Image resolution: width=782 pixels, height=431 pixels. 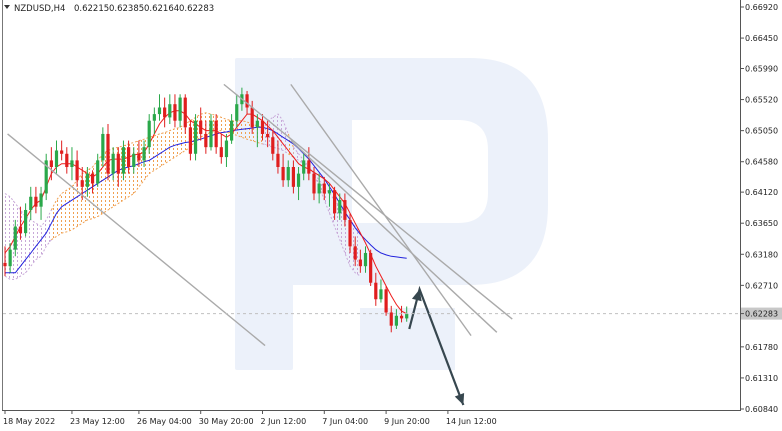 What do you see at coordinates (226, 421) in the screenshot?
I see `time-tick-label: 30 May 20:00` at bounding box center [226, 421].